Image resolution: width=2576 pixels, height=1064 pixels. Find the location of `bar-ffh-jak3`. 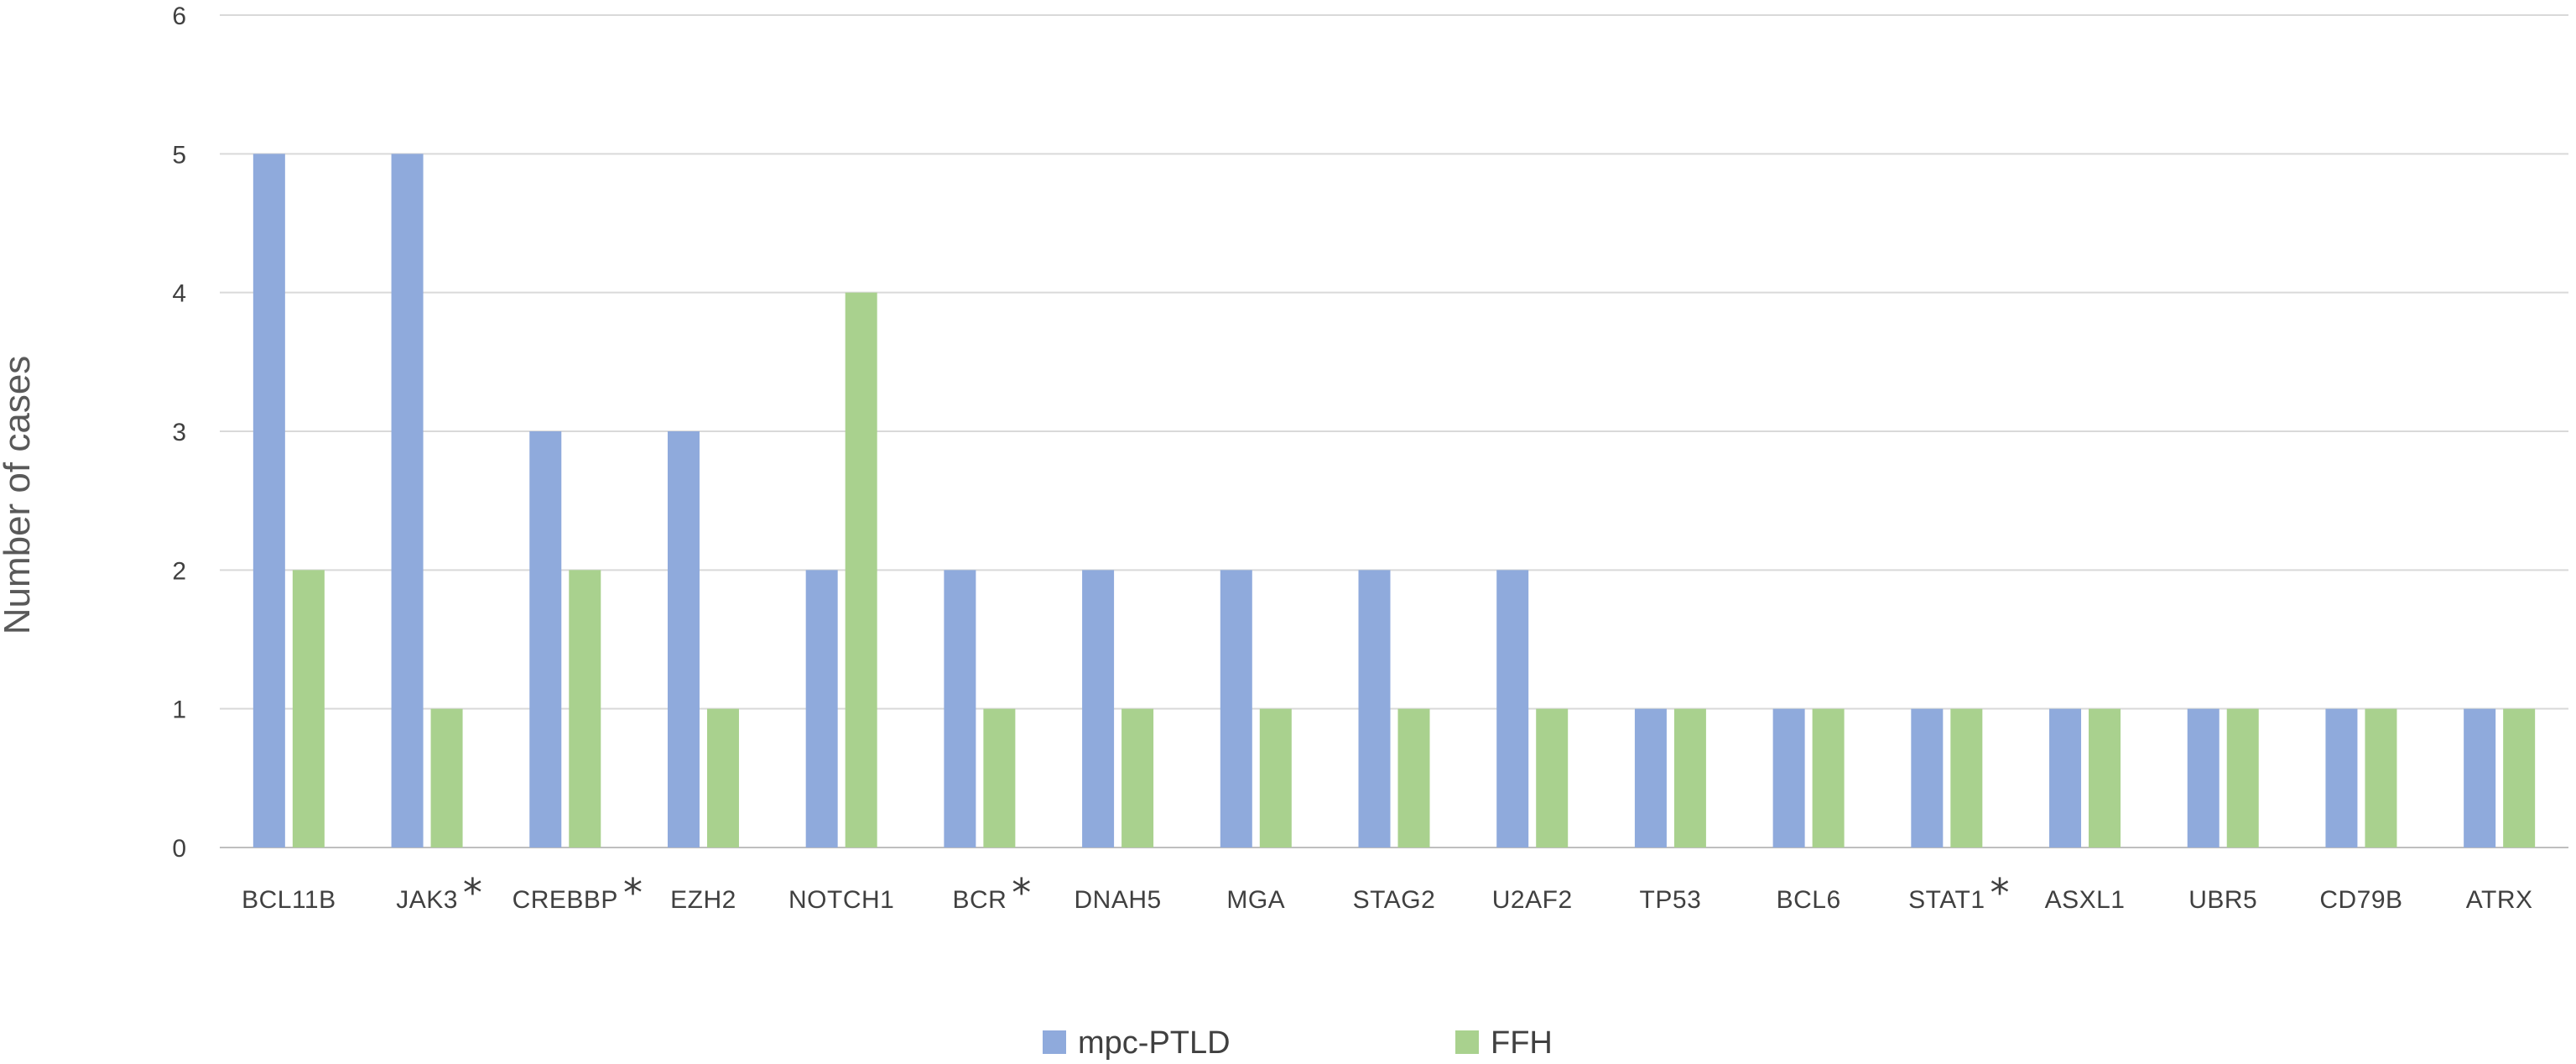

bar-ffh-jak3 is located at coordinates (446, 778).